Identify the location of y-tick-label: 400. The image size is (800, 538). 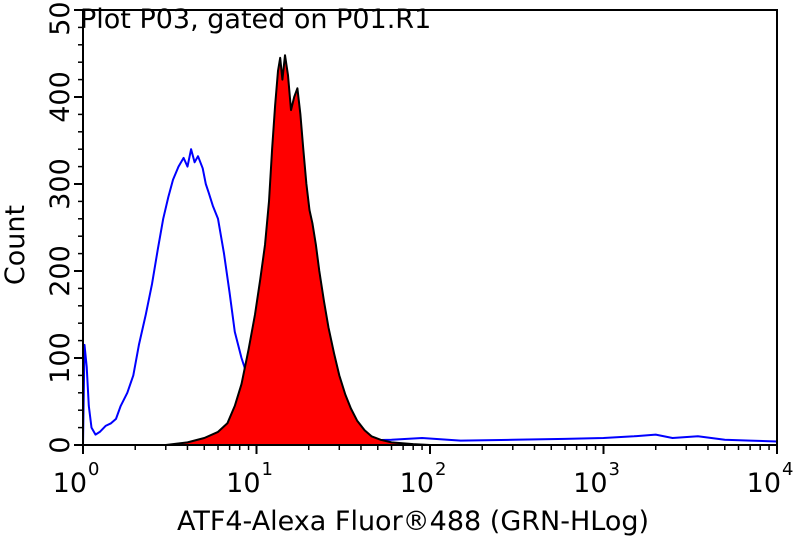
(60, 97).